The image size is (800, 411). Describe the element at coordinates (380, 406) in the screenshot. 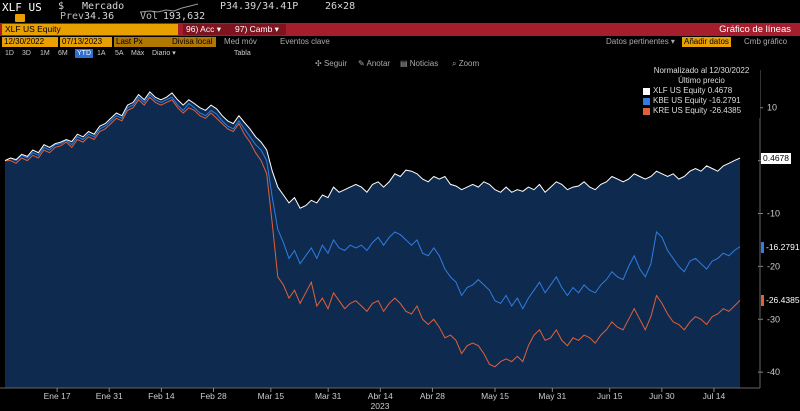

I see `x-axis-year-label: 2023` at that location.